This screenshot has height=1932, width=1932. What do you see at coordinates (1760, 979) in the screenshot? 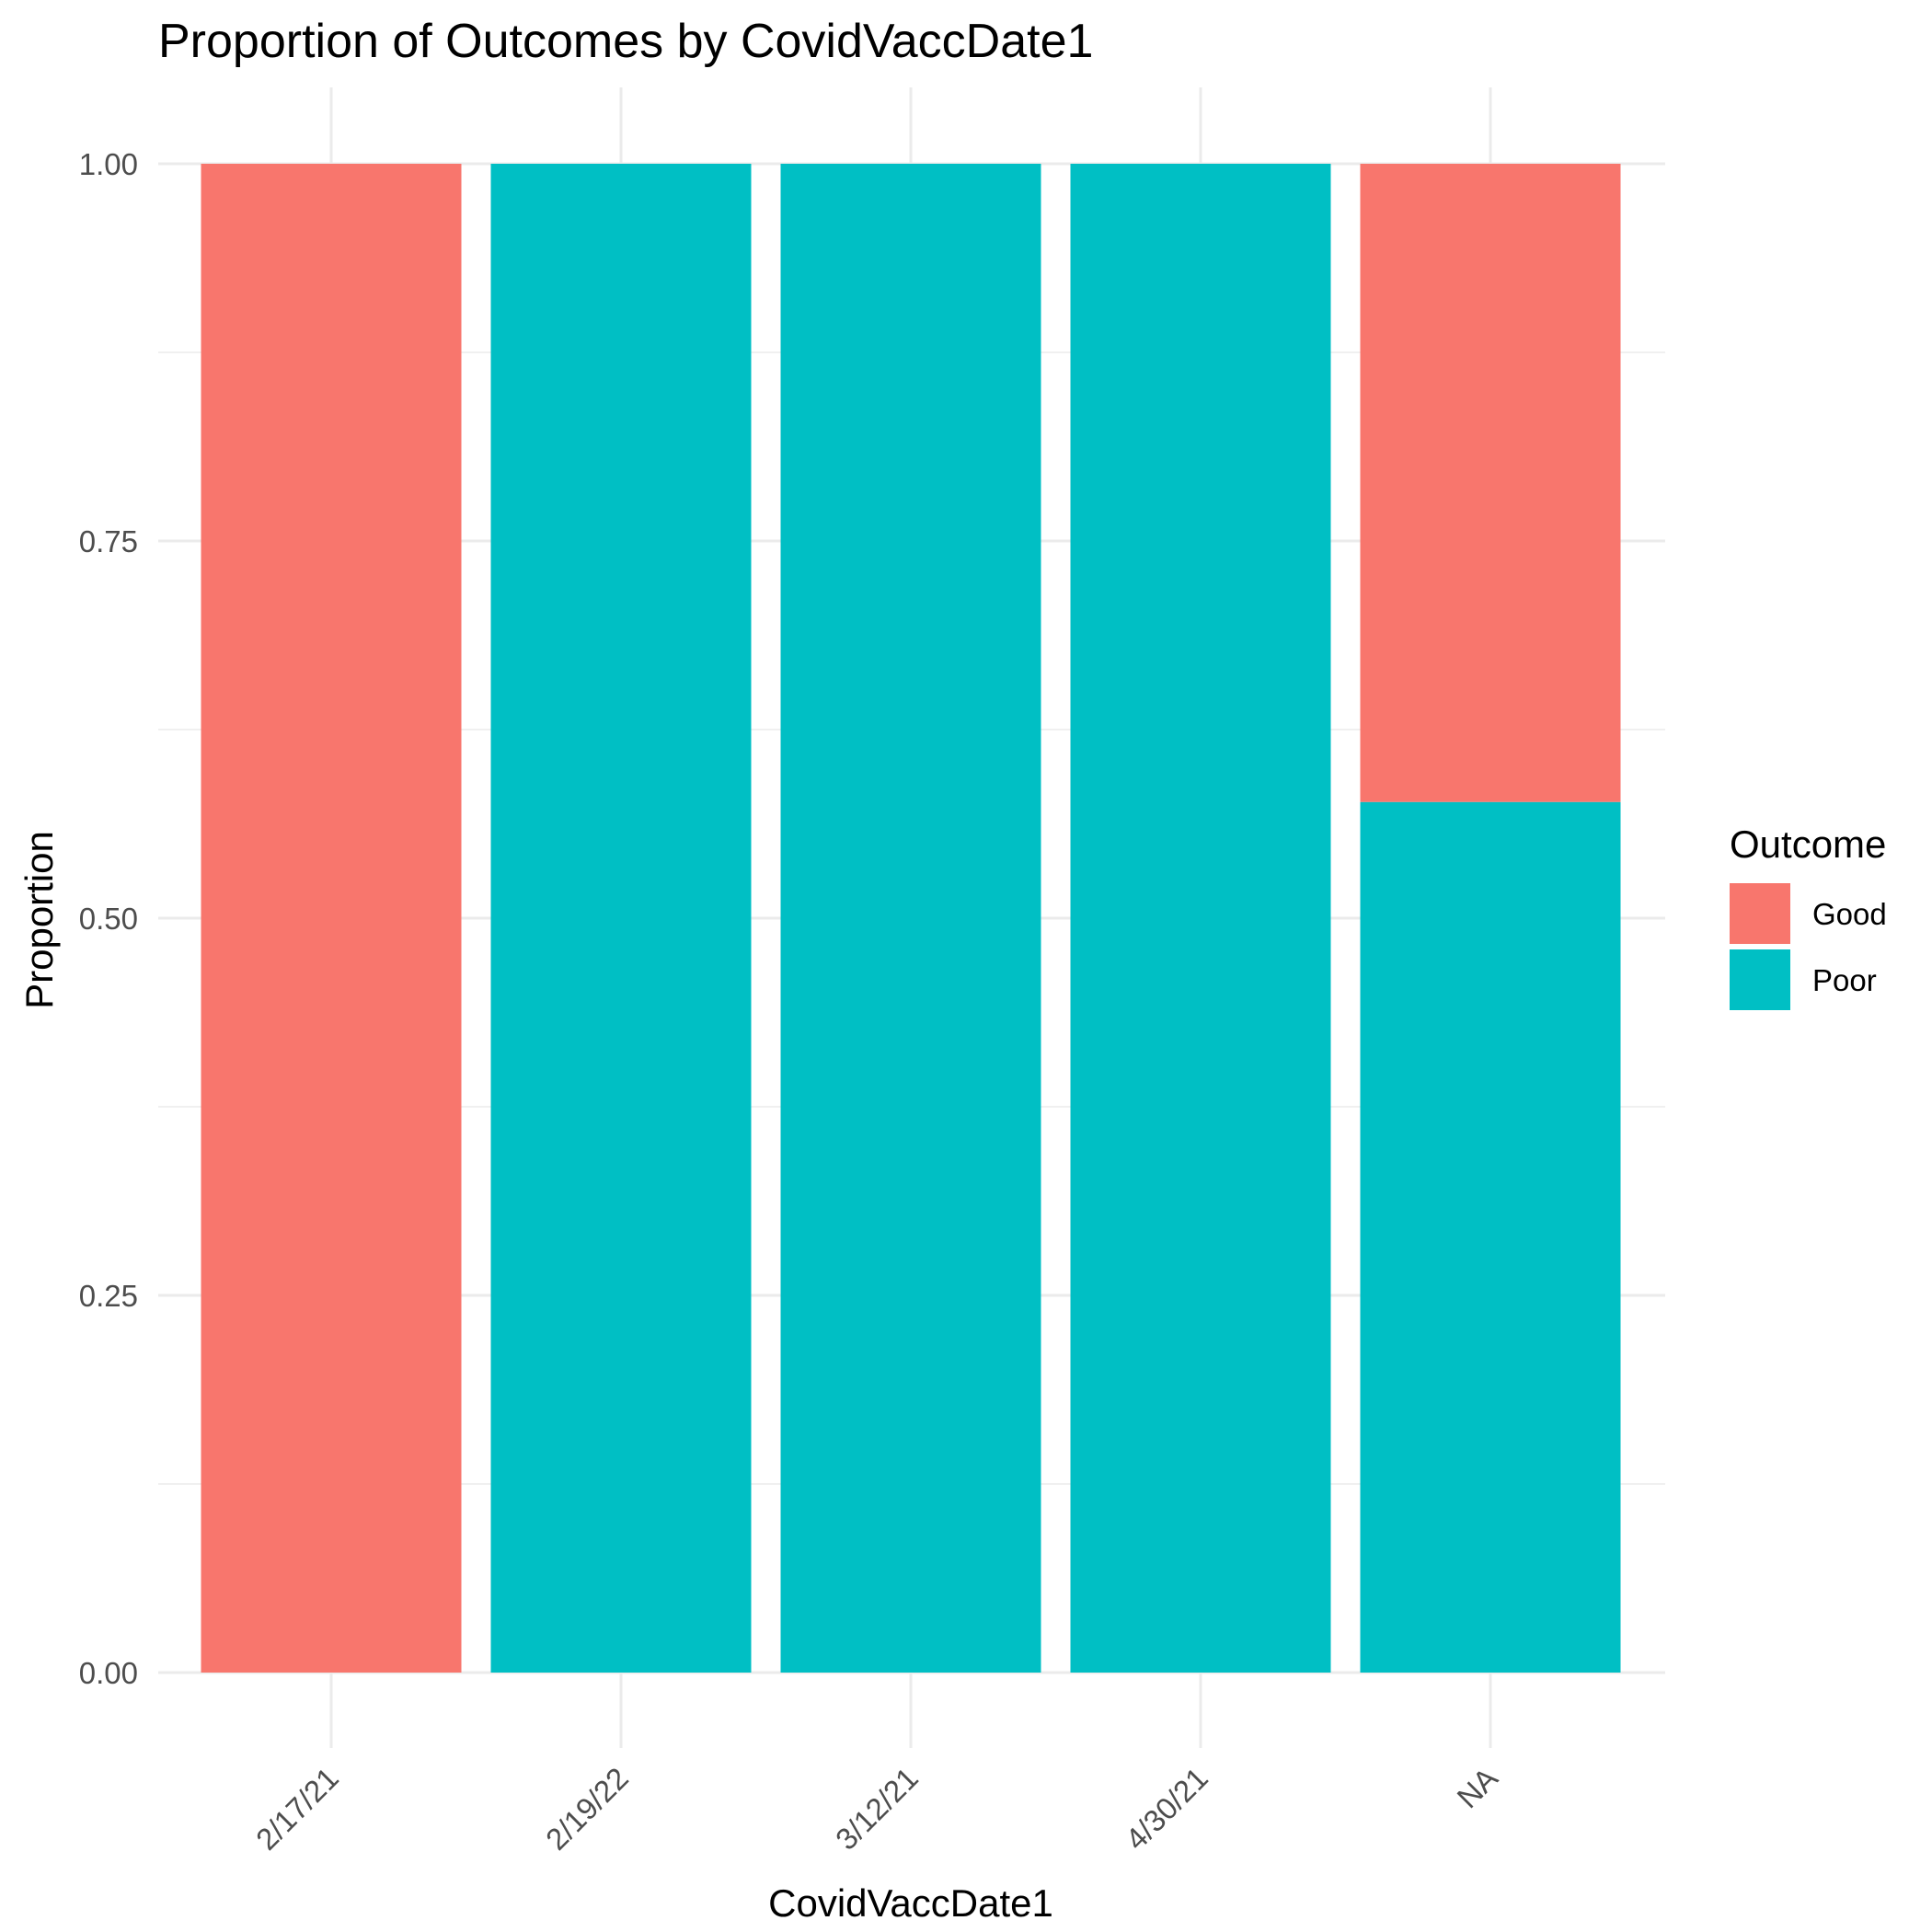
I see `legend-key-poor` at bounding box center [1760, 979].